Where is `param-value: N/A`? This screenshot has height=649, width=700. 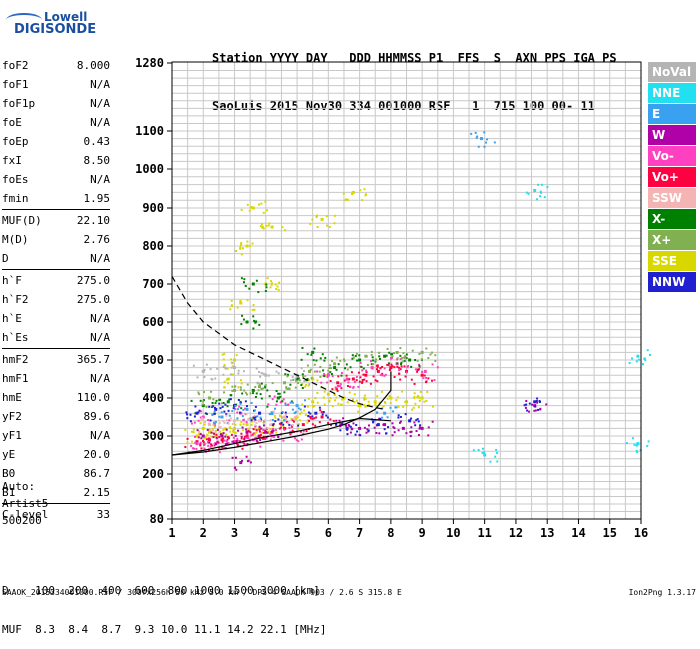 param-value: N/A is located at coordinates (100, 258).